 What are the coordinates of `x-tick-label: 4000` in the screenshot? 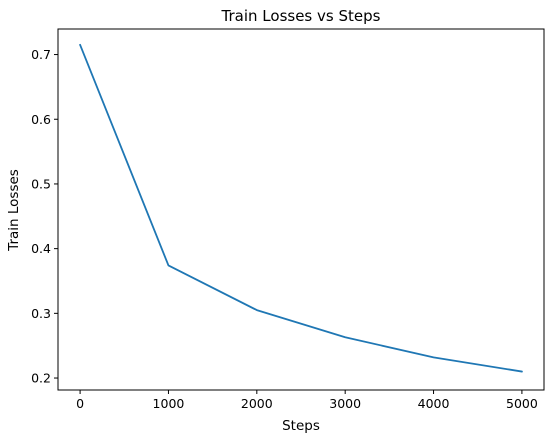 It's located at (434, 403).